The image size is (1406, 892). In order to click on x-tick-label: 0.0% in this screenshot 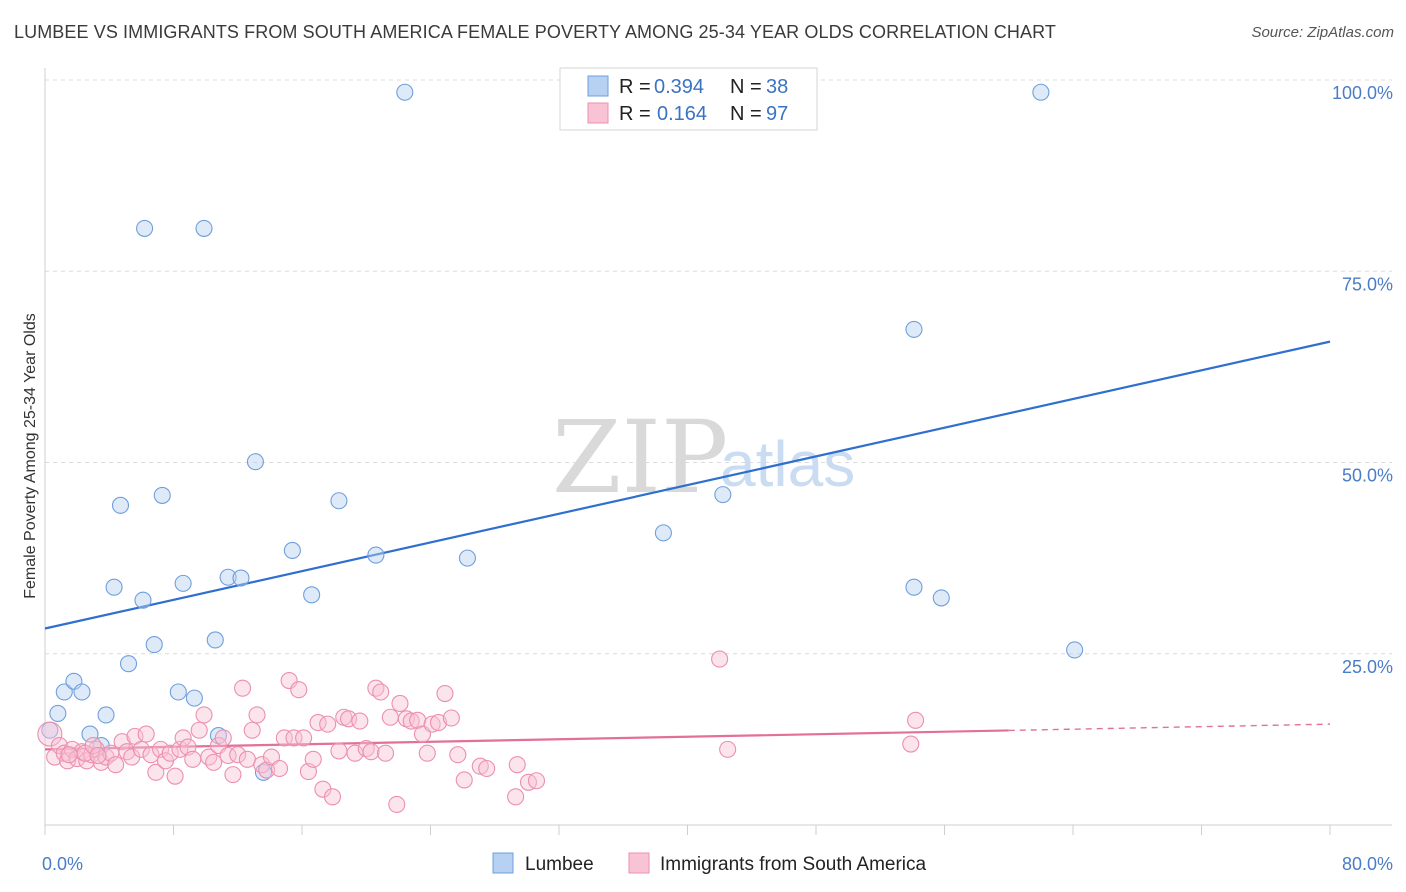, I will do `click(62, 864)`.